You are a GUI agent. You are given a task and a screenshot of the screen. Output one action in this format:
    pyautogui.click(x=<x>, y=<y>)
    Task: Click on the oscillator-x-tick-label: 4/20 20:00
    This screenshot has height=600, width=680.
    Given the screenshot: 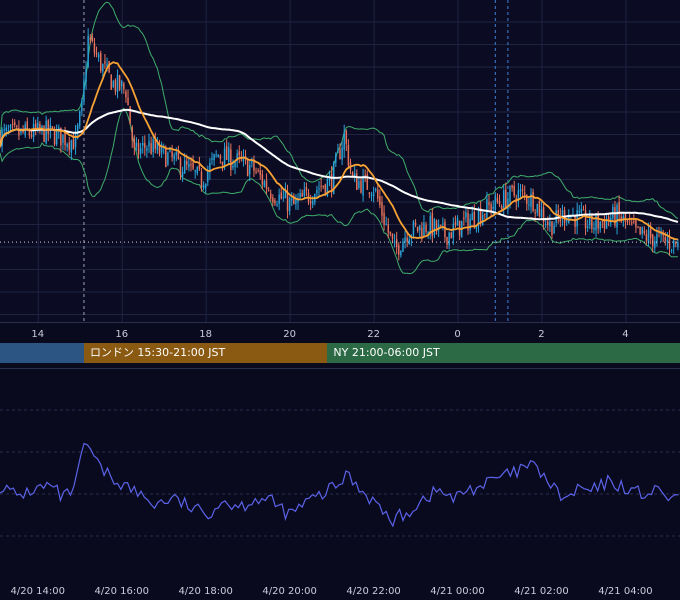 What is the action you would take?
    pyautogui.click(x=289, y=591)
    